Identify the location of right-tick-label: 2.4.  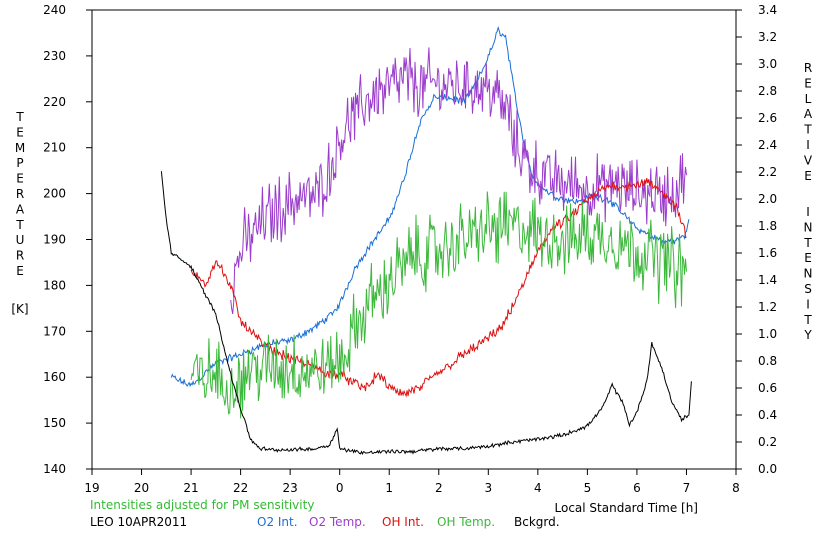
(767, 145).